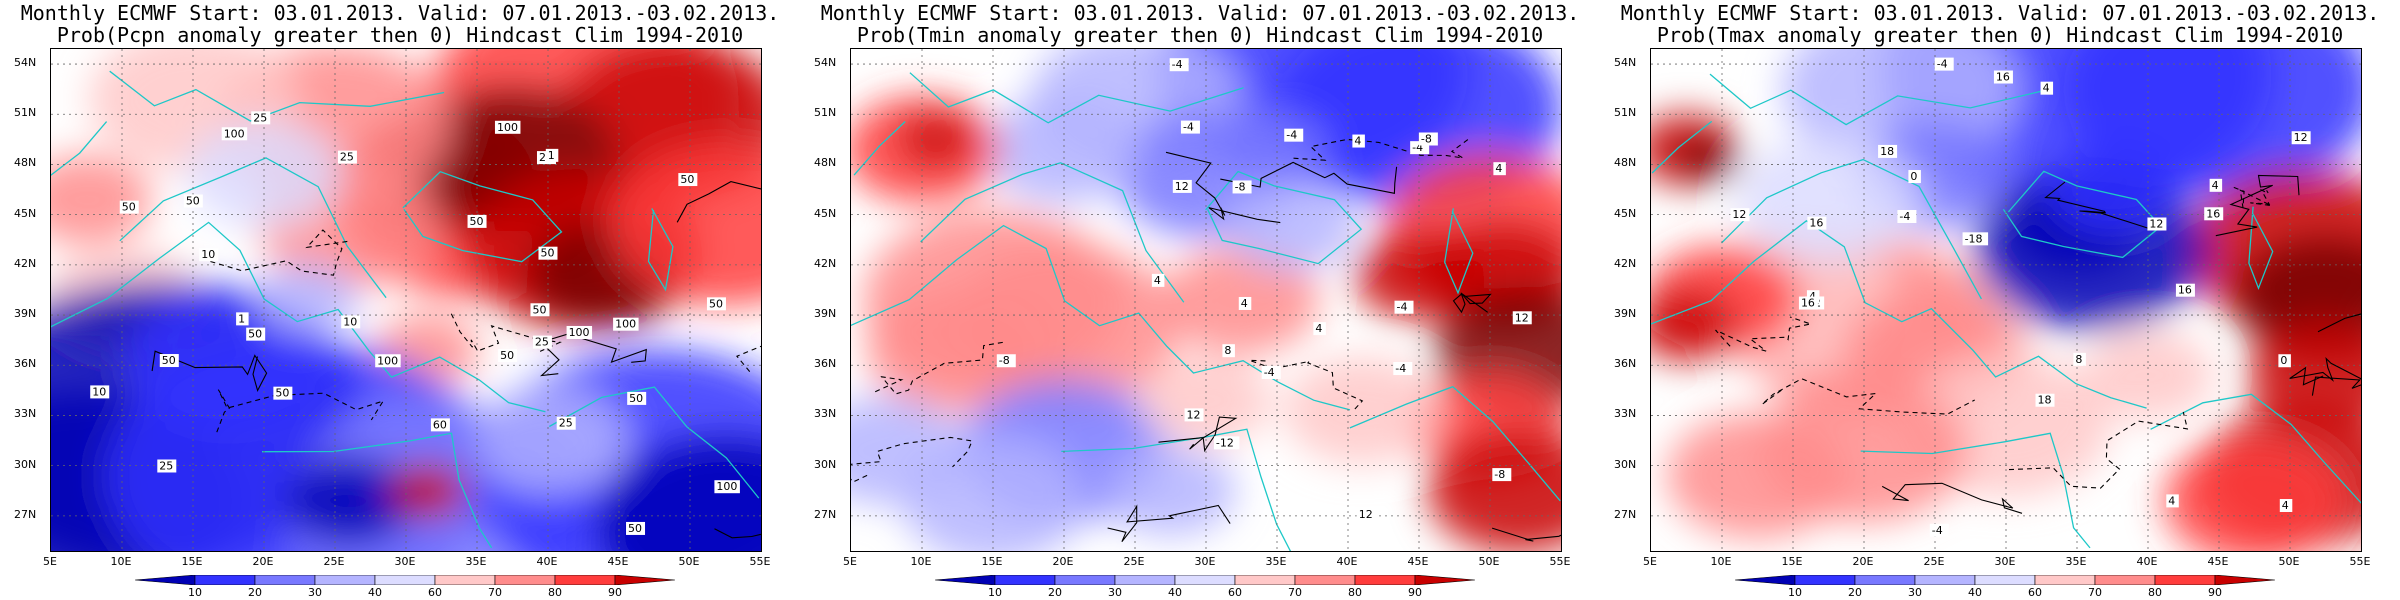  What do you see at coordinates (1795, 592) in the screenshot?
I see `colorbar-label: 10` at bounding box center [1795, 592].